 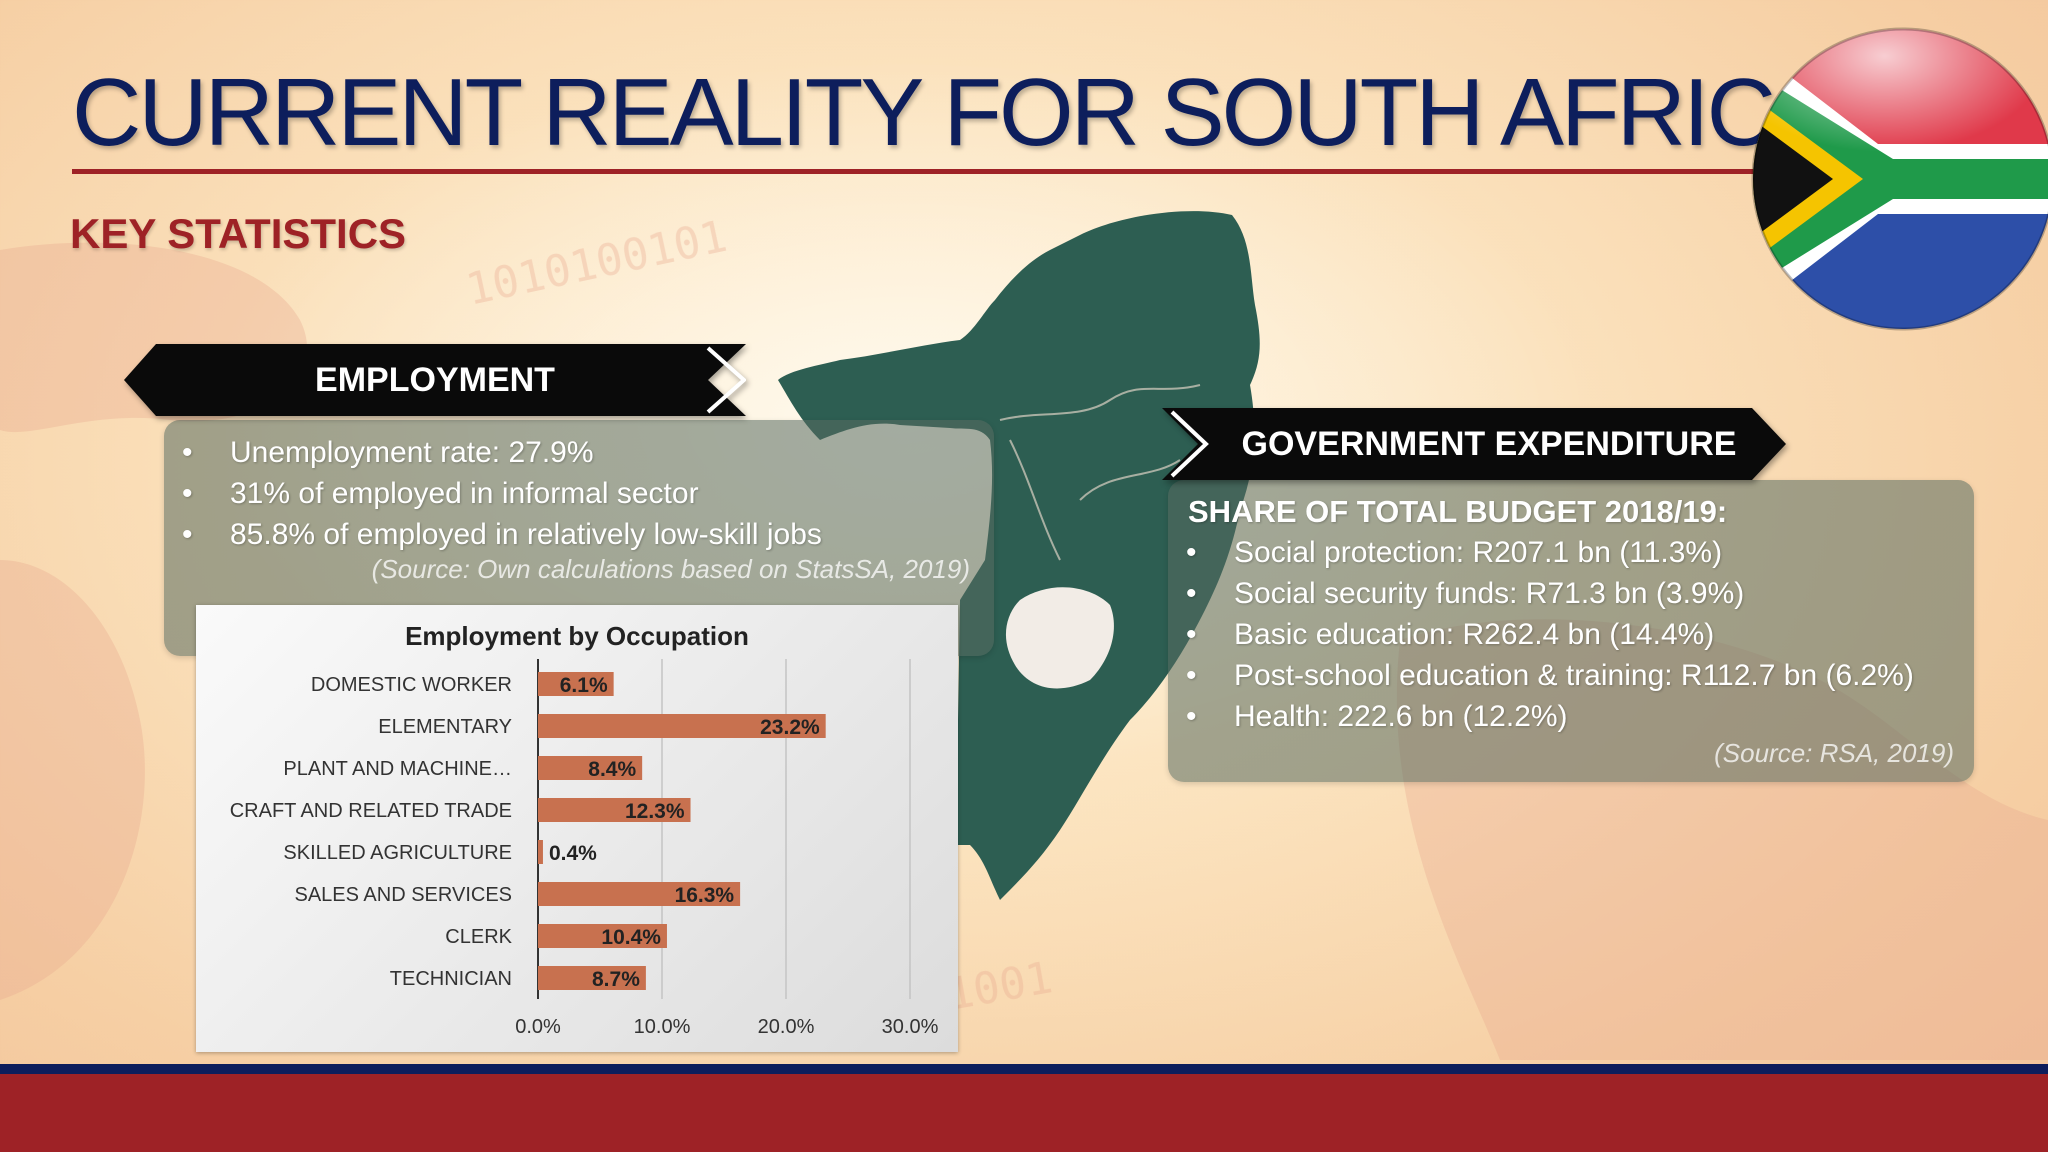 What do you see at coordinates (1024, 1113) in the screenshot?
I see `footer-bar` at bounding box center [1024, 1113].